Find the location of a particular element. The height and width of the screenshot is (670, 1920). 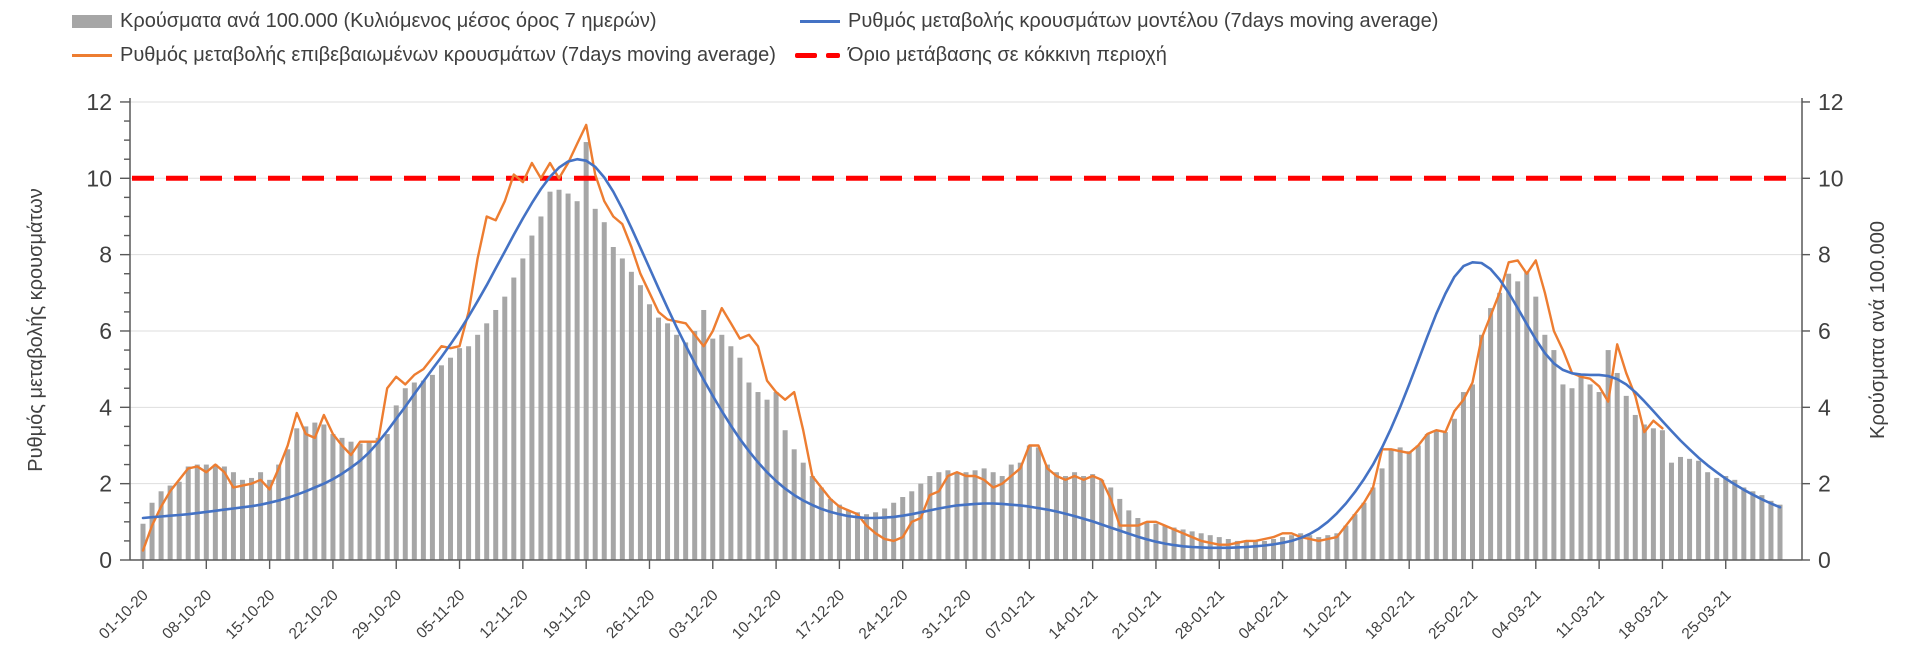

svg-text: 25-03-21 is located at coordinates (1707, 615).